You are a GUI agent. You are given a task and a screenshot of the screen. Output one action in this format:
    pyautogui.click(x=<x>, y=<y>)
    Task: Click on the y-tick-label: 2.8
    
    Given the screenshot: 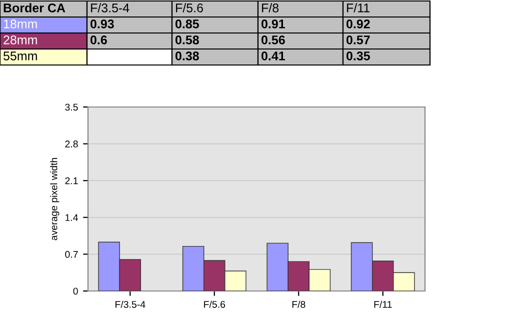 What is the action you would take?
    pyautogui.click(x=71, y=144)
    